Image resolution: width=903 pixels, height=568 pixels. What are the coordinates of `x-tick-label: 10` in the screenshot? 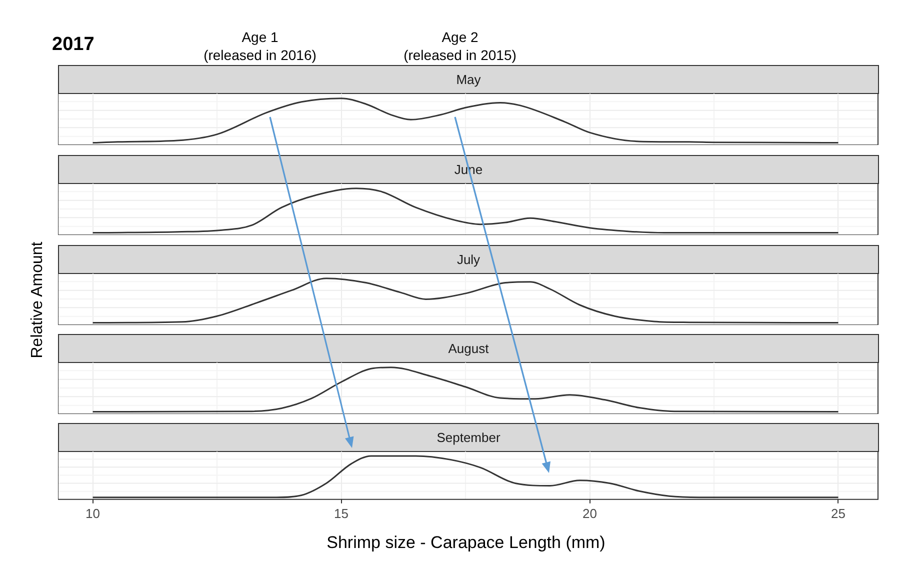 It's located at (93, 513).